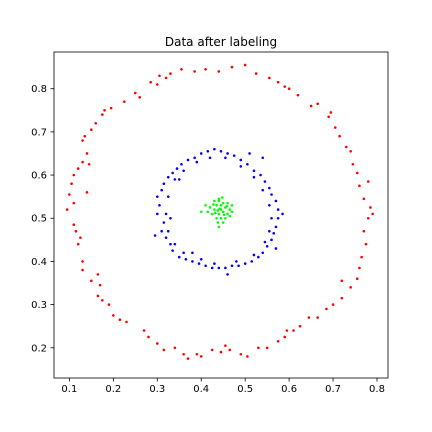  What do you see at coordinates (377, 389) in the screenshot?
I see `x-tick-label: 0.8` at bounding box center [377, 389].